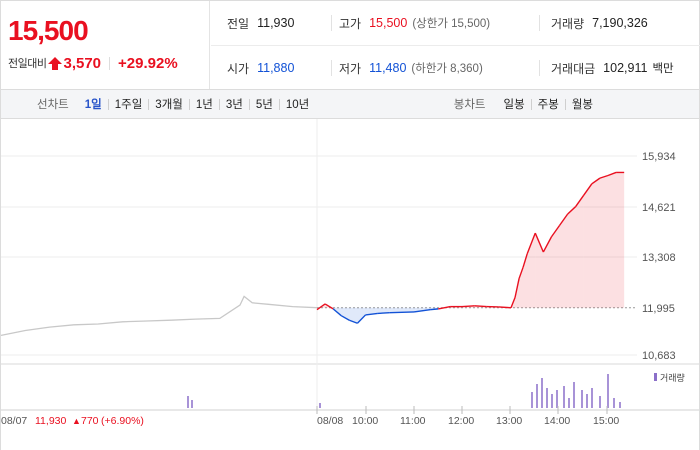  What do you see at coordinates (514, 105) in the screenshot?
I see `candle-daily-tab: 일봉` at bounding box center [514, 105].